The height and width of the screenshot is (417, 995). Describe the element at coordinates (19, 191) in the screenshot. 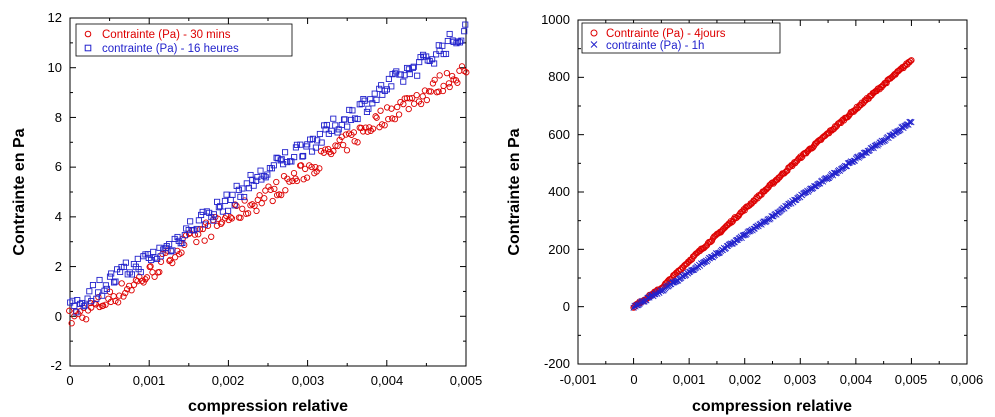

I see `y-axis-title: Contrainte en Pa` at that location.